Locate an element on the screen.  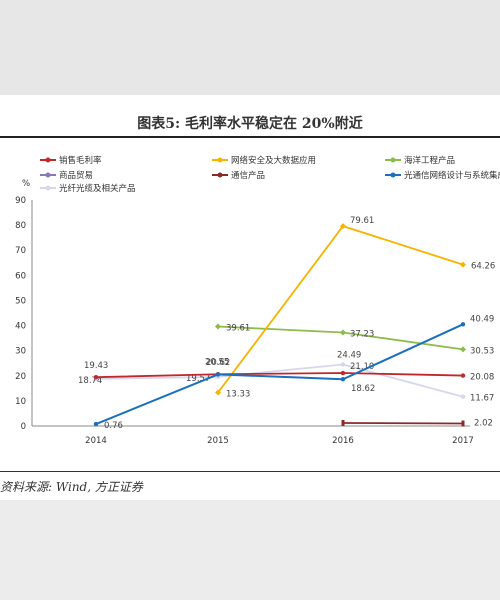
data-label: 20.55 is located at coordinates (217, 362).